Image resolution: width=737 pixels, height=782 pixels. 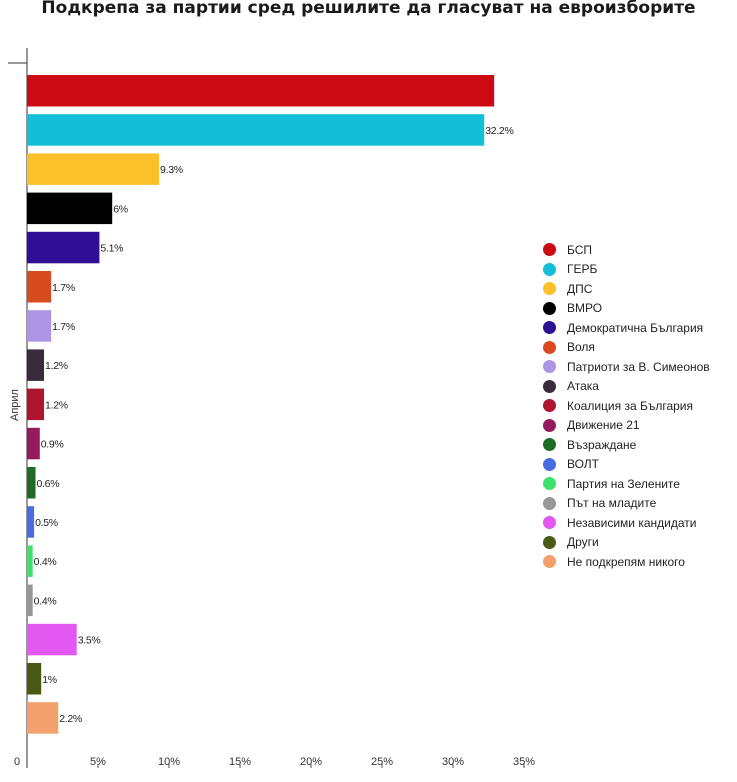 I want to click on legend-item: Патриоти за В. Симеонов, so click(x=626, y=367).